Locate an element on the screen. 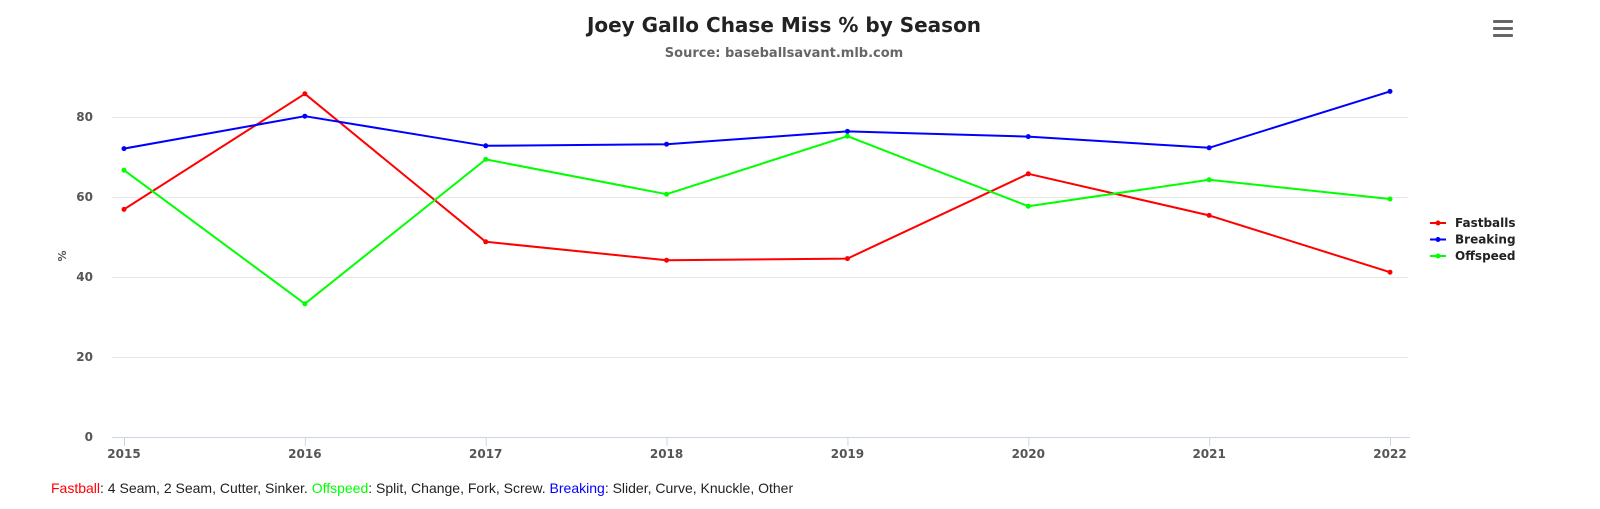 This screenshot has width=1600, height=509. y-tick-label: 60 is located at coordinates (84, 197).